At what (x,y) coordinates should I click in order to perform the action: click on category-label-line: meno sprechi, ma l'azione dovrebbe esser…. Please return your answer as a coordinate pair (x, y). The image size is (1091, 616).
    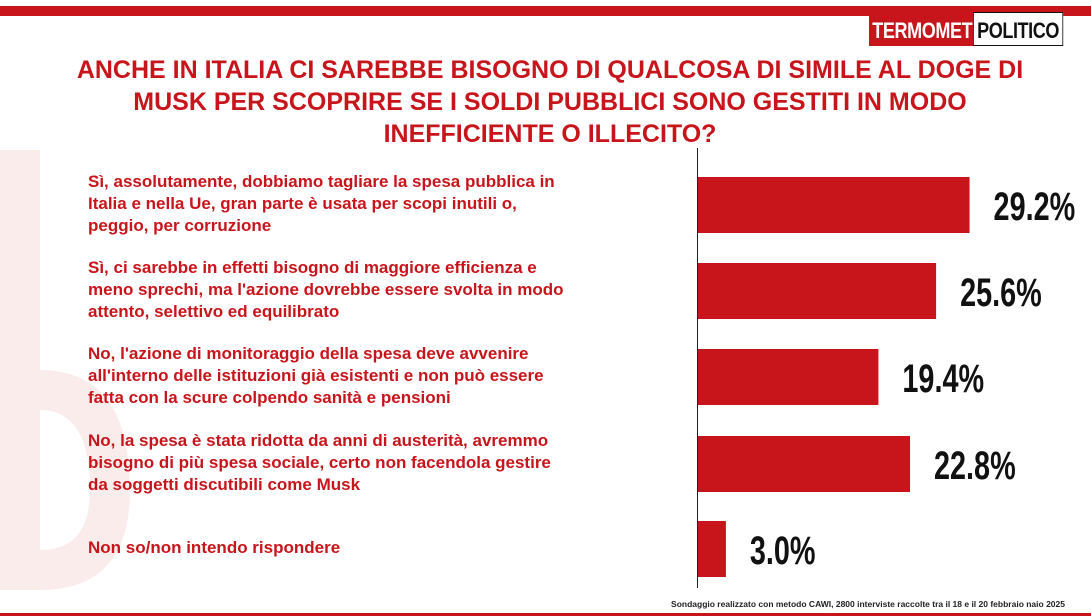
    Looking at the image, I should click on (326, 289).